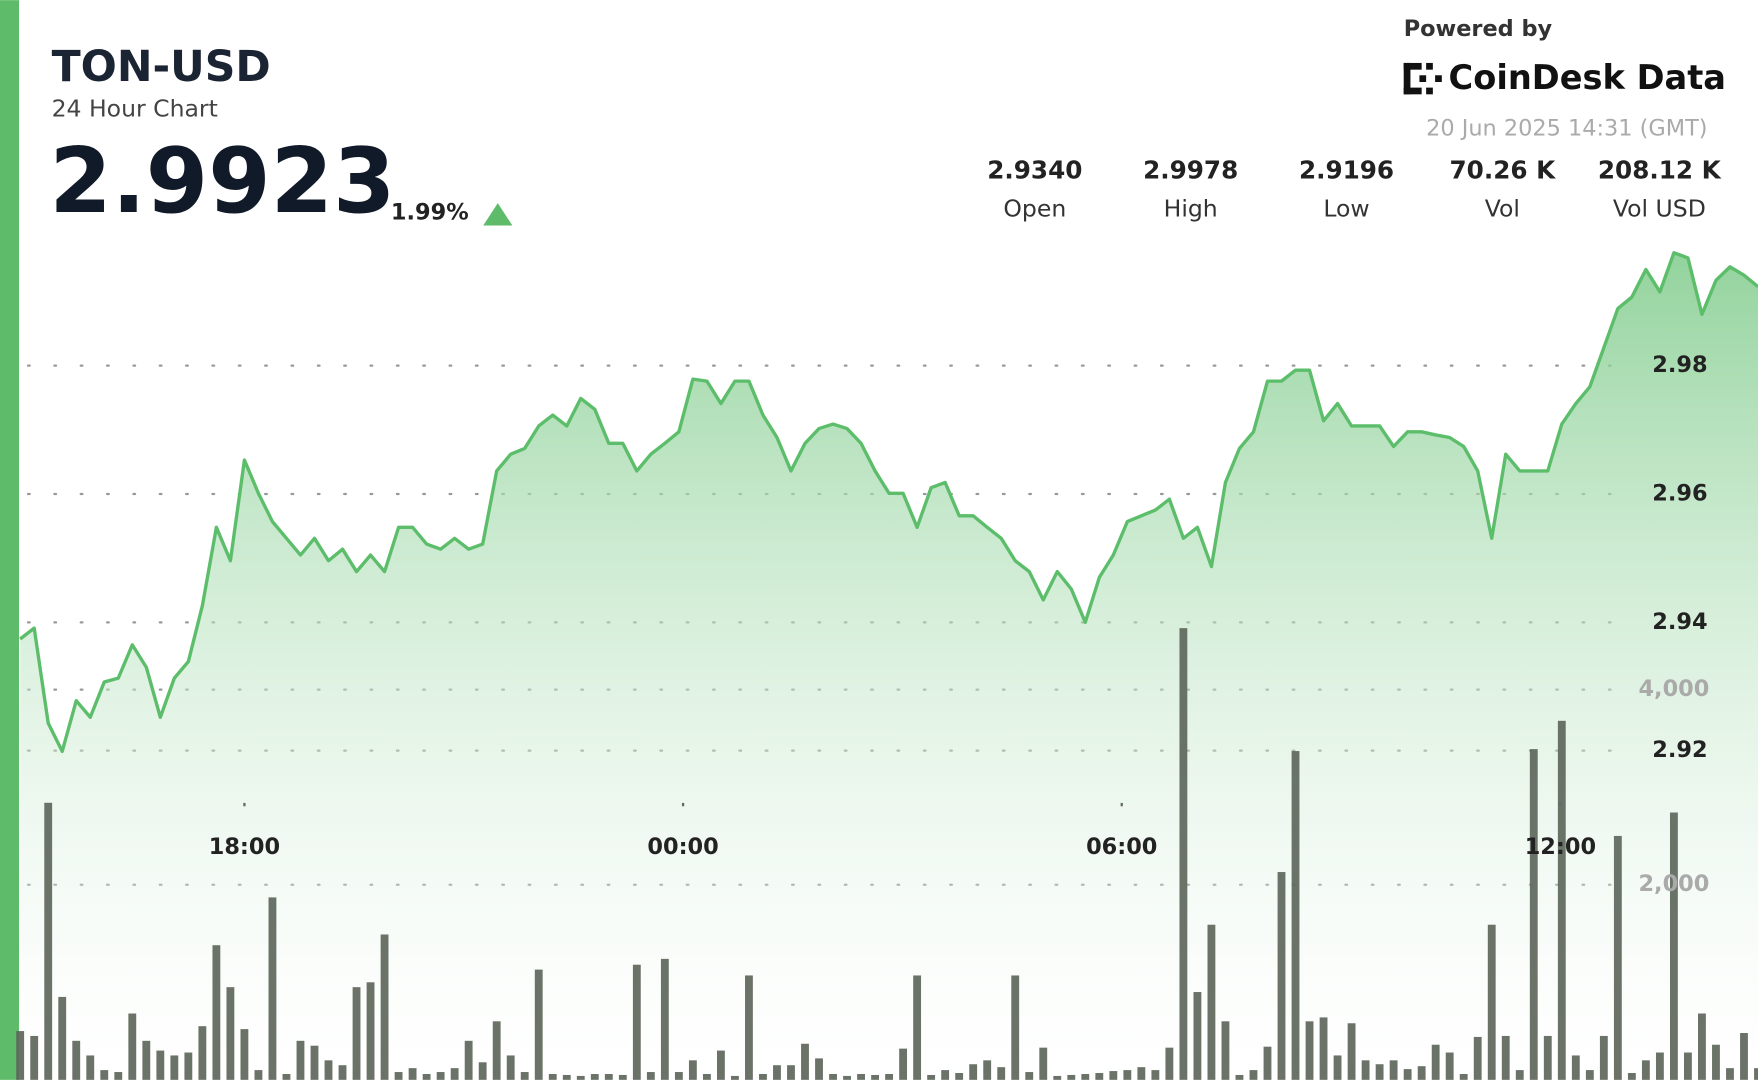  I want to click on timestamp: 20 Jun 2025 14:31 (GMT), so click(1566, 129).